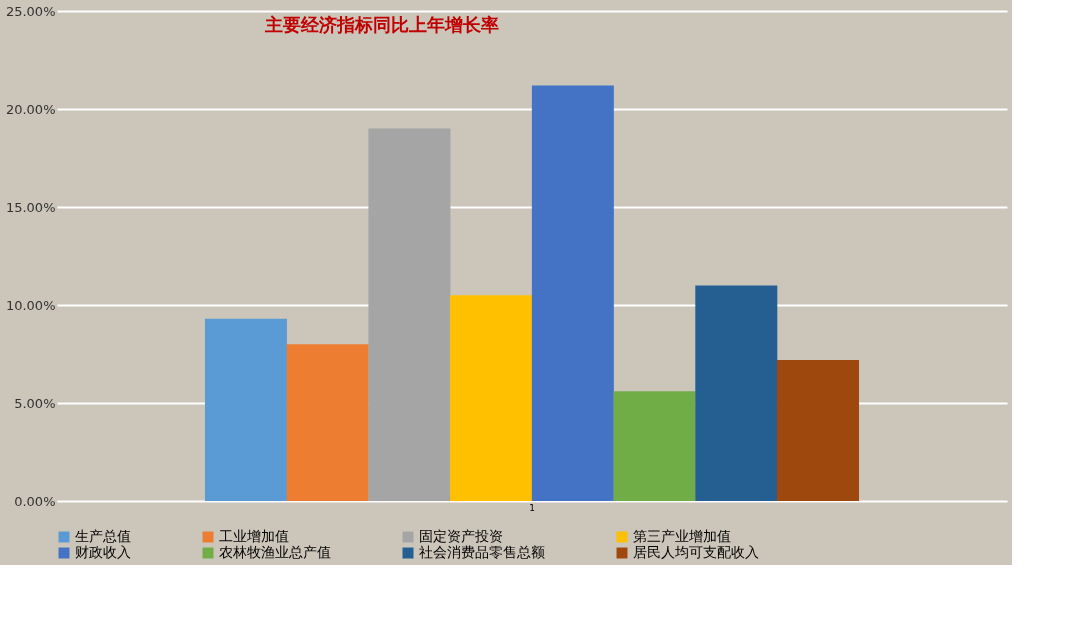 This screenshot has width=1080, height=618. What do you see at coordinates (275, 552) in the screenshot?
I see `legend-label: 农林牧渔业总产值` at bounding box center [275, 552].